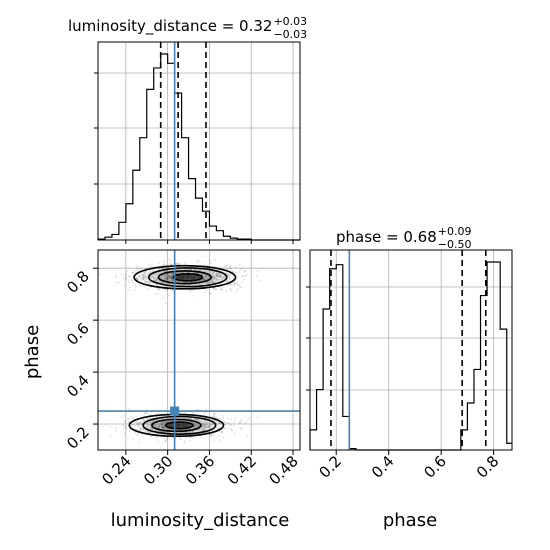 This screenshot has height=550, width=550. Describe the element at coordinates (455, 244) in the screenshot. I see `title-phase-minus: −0.50` at that location.